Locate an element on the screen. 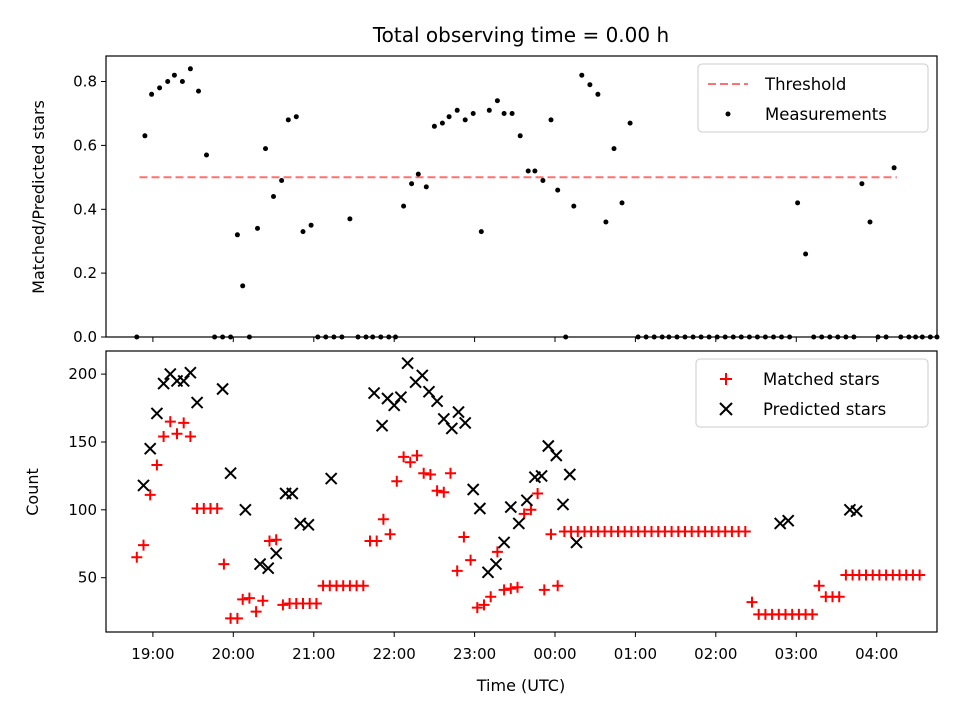 The width and height of the screenshot is (960, 720). x-tick-label: 04:00 is located at coordinates (876, 654).